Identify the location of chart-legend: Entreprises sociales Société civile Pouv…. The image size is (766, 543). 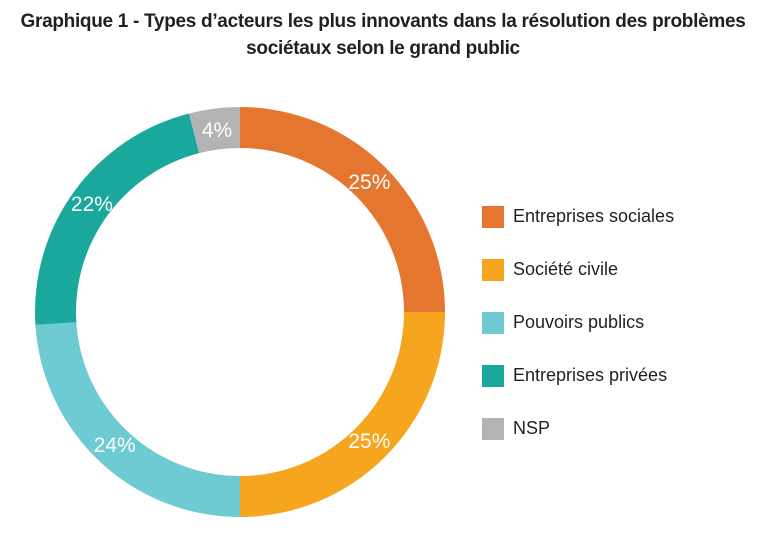
(578, 337).